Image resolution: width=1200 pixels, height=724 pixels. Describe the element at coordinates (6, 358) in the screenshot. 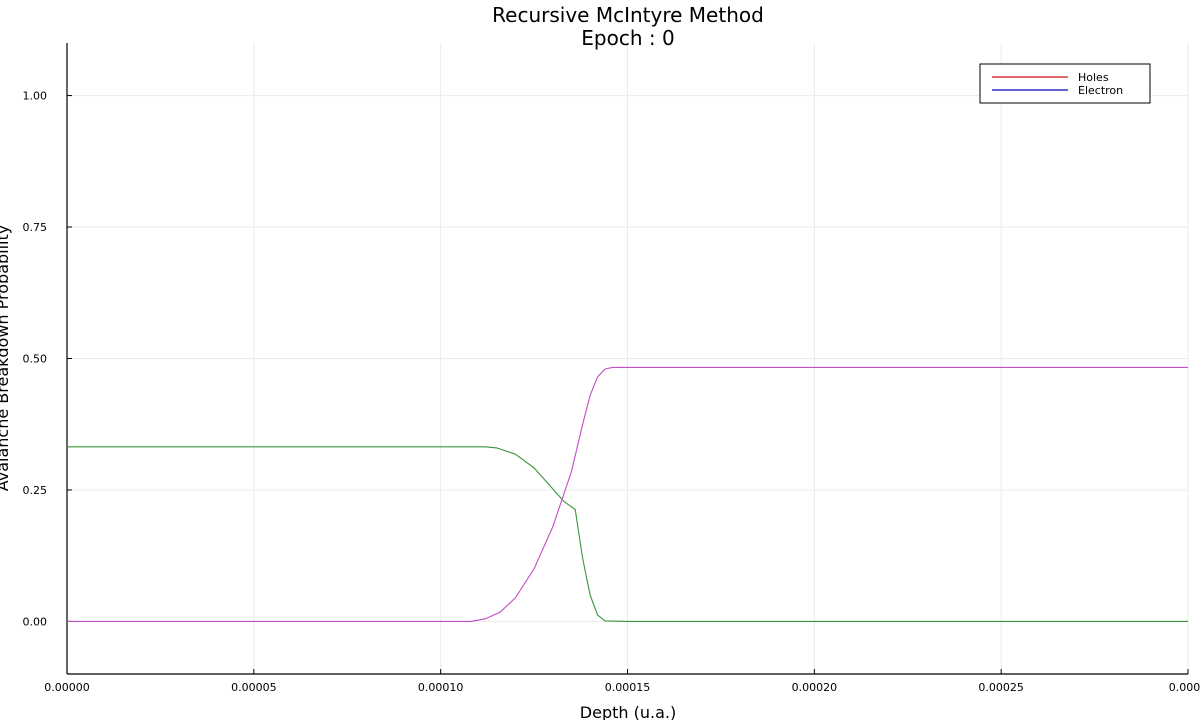

I see `y-axis-label: Avalanche Breakdown Probability` at that location.